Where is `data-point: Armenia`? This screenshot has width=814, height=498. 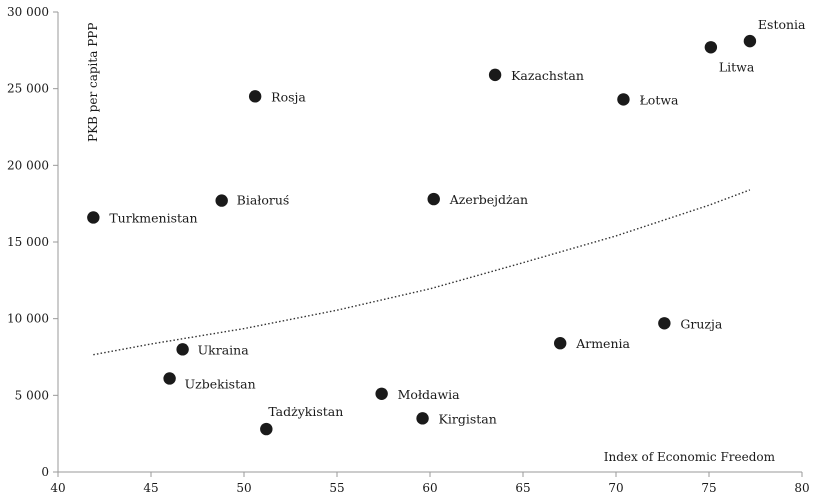
data-point: Armenia is located at coordinates (592, 343).